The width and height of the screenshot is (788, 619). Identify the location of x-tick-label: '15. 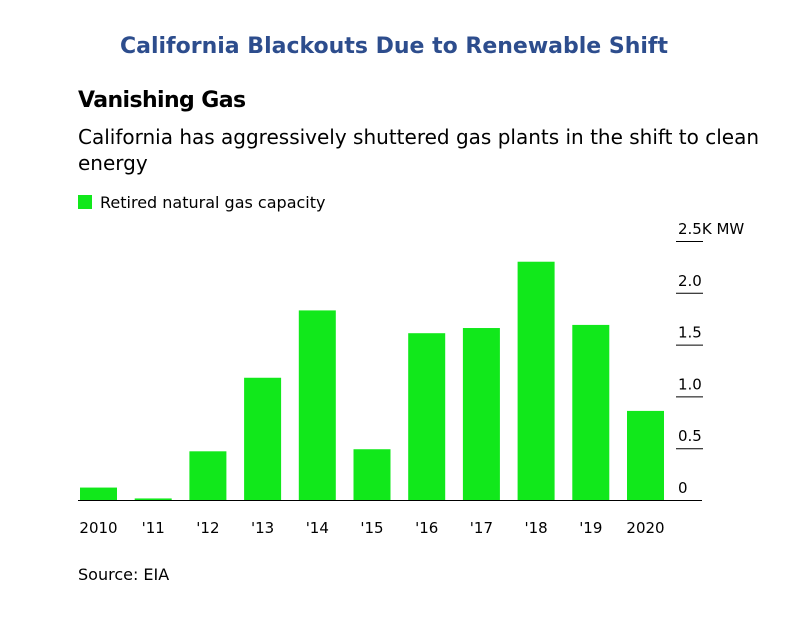
(371, 528).